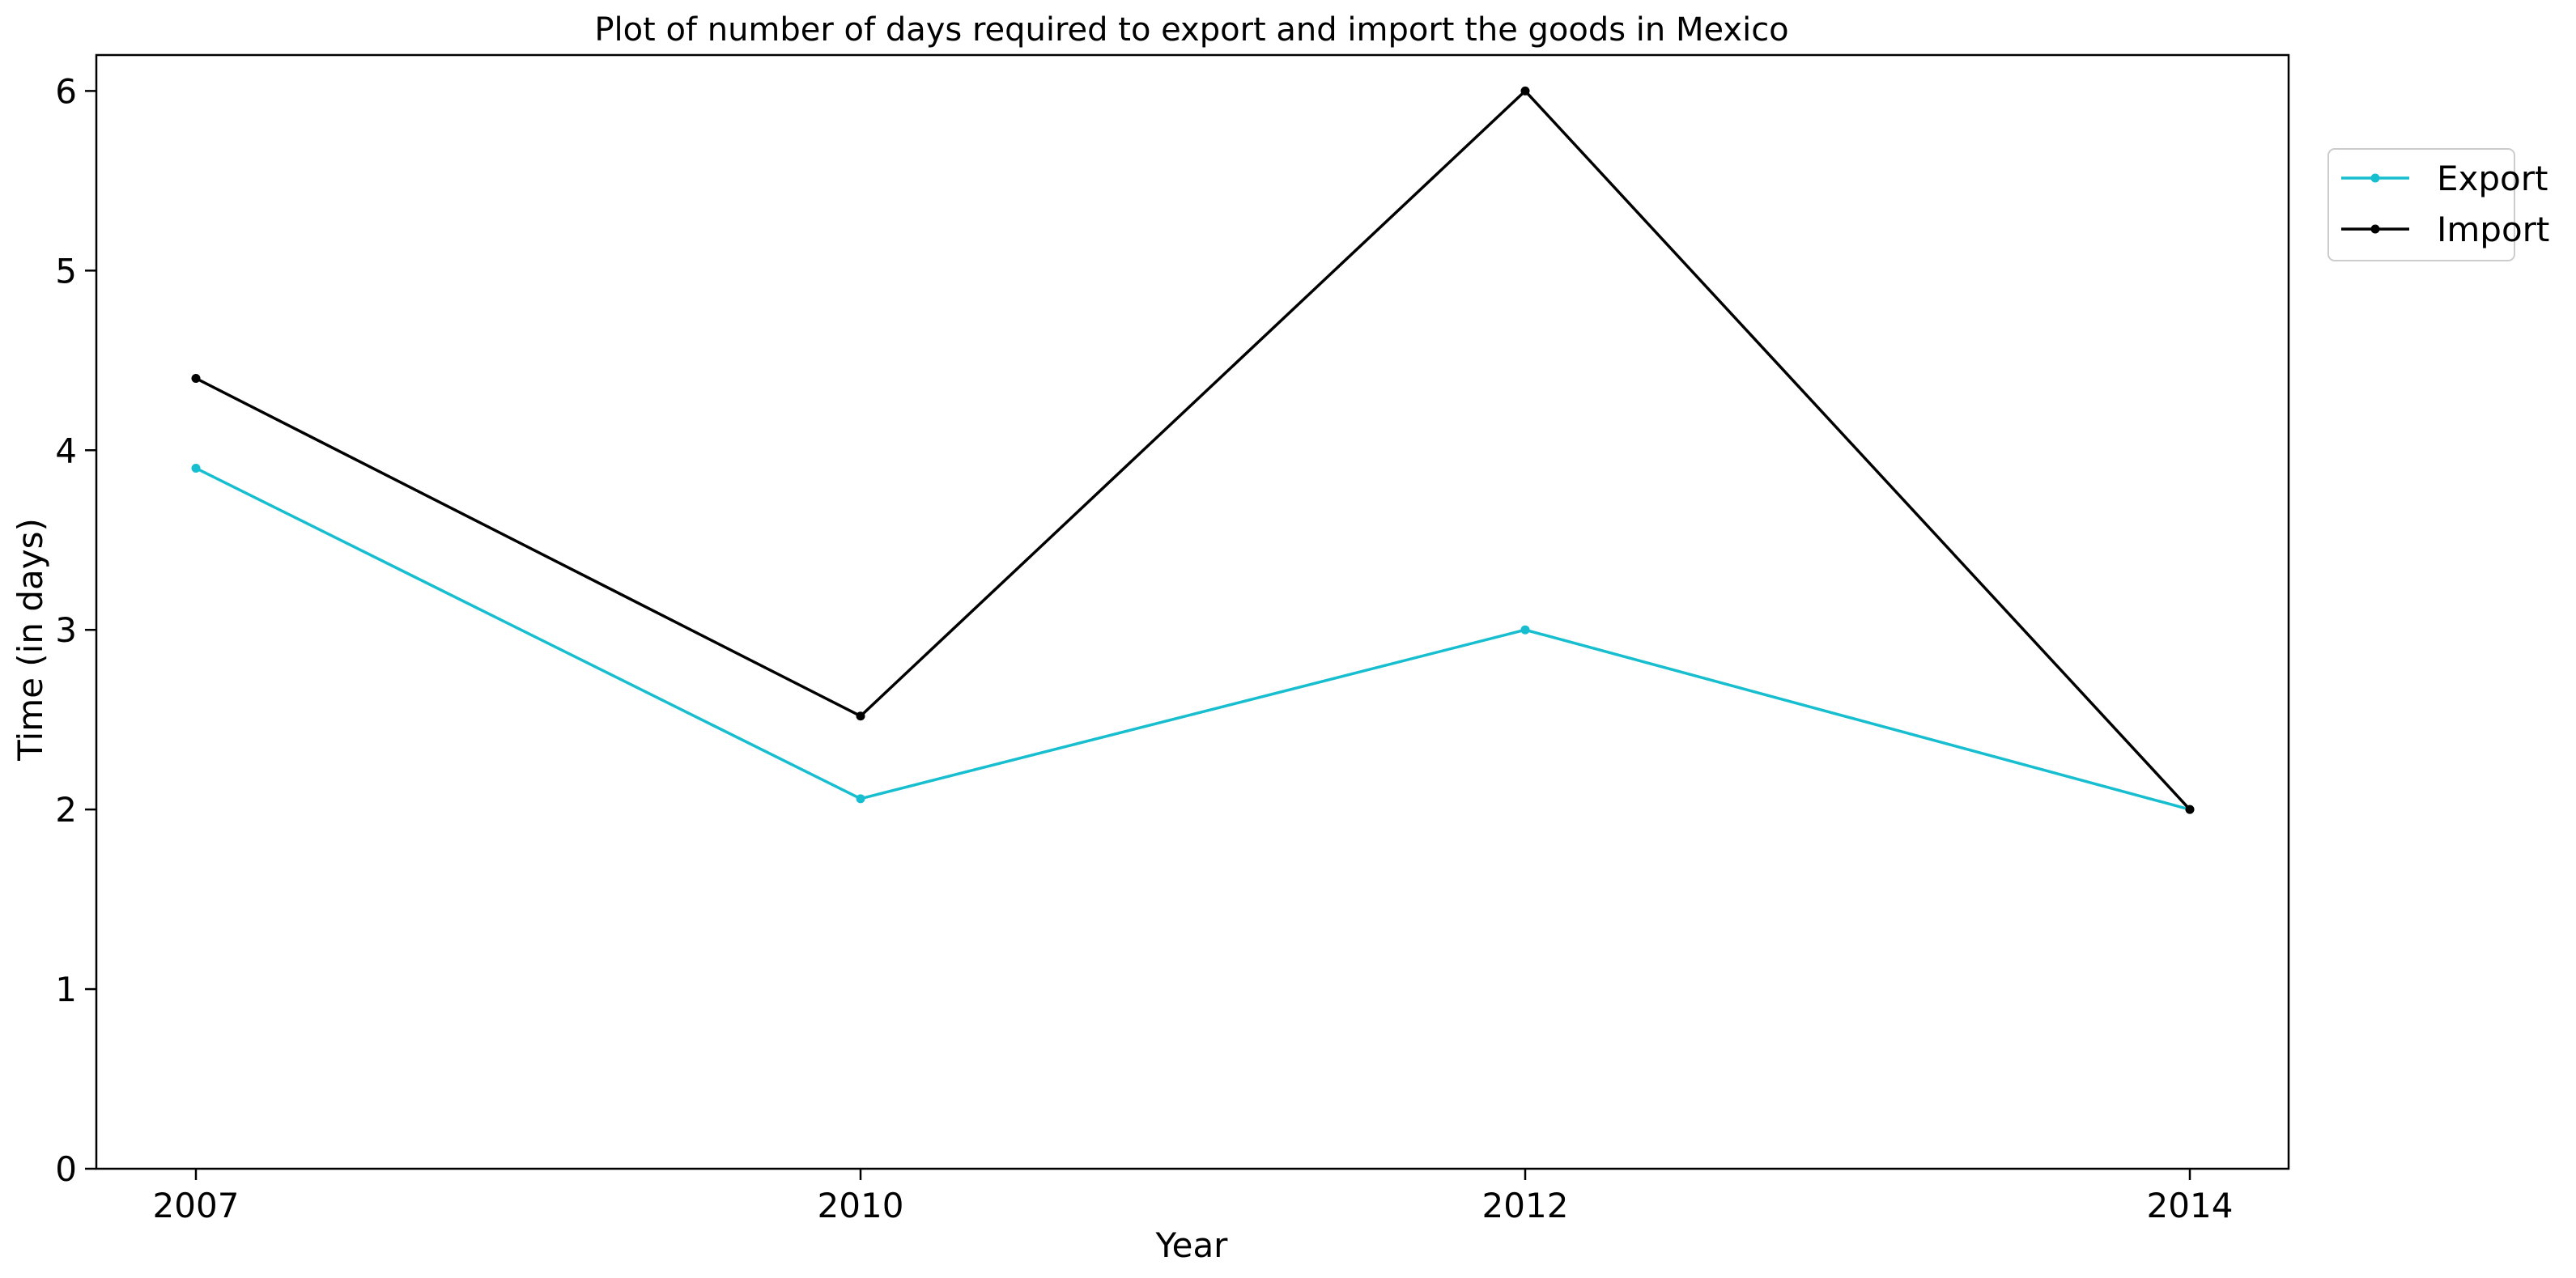 The height and width of the screenshot is (1278, 2576). What do you see at coordinates (2190, 1205) in the screenshot?
I see `x-tick-label: 2014` at bounding box center [2190, 1205].